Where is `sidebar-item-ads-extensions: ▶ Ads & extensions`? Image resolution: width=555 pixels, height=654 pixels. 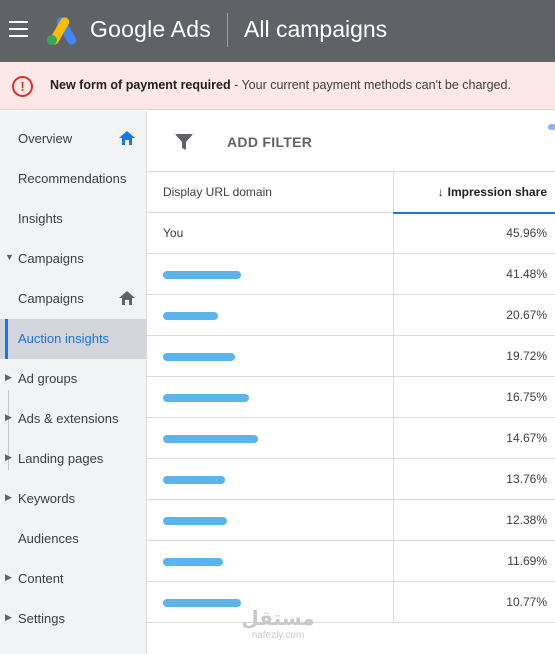
sidebar-item-ads-extensions: ▶ Ads & extensions is located at coordinates (73, 419).